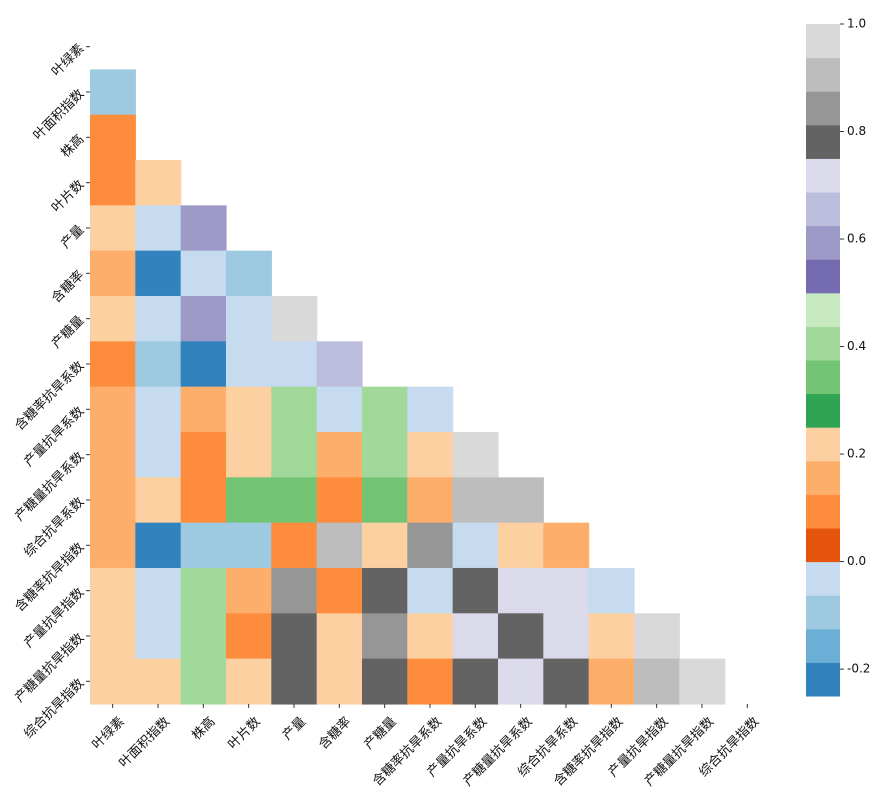 The width and height of the screenshot is (886, 789). I want to click on y-tick-label: 含糖率, so click(67, 286).